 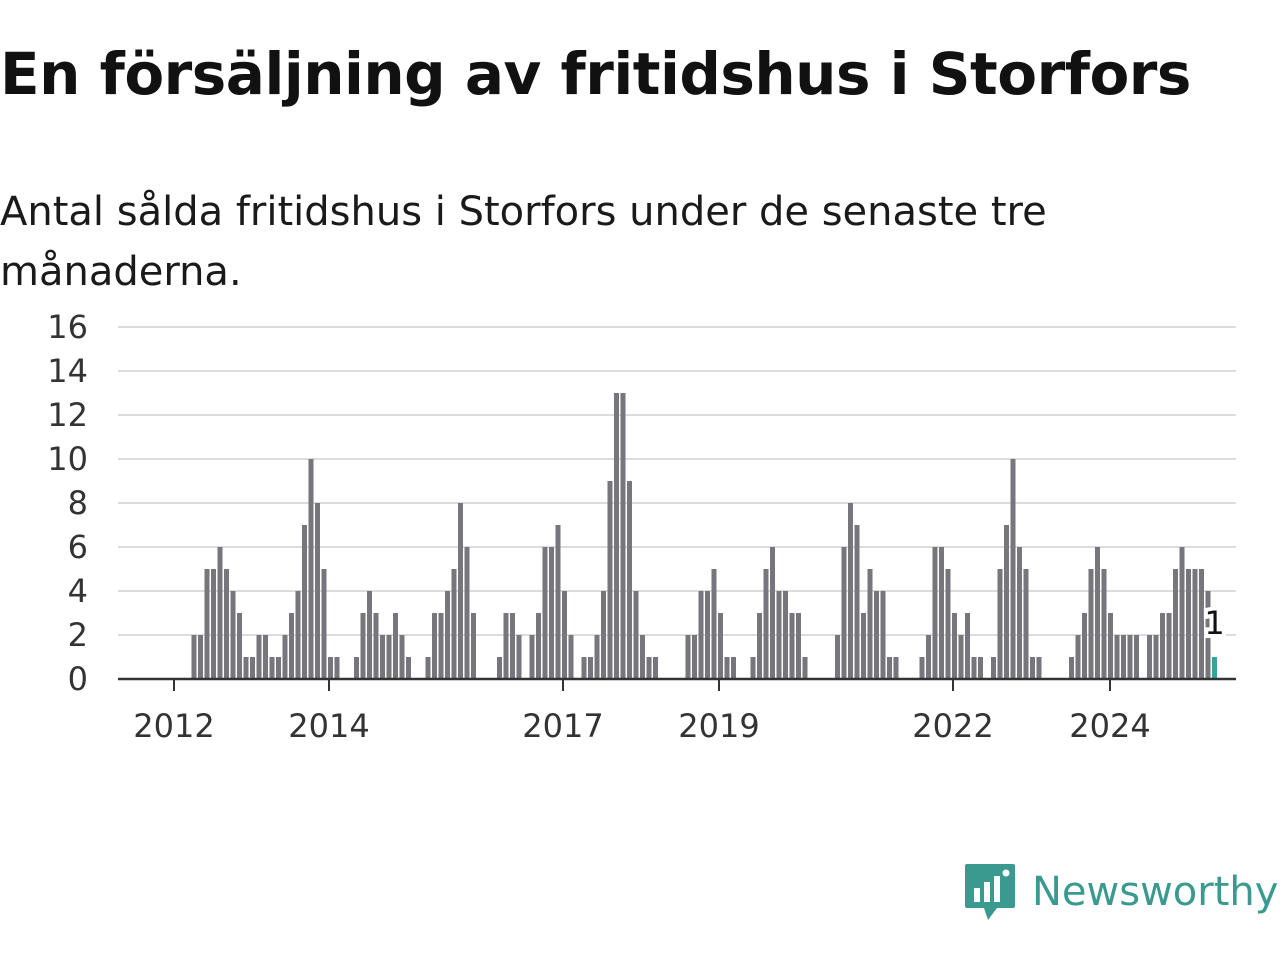 I want to click on y-tick-label: 6, so click(x=78, y=547).